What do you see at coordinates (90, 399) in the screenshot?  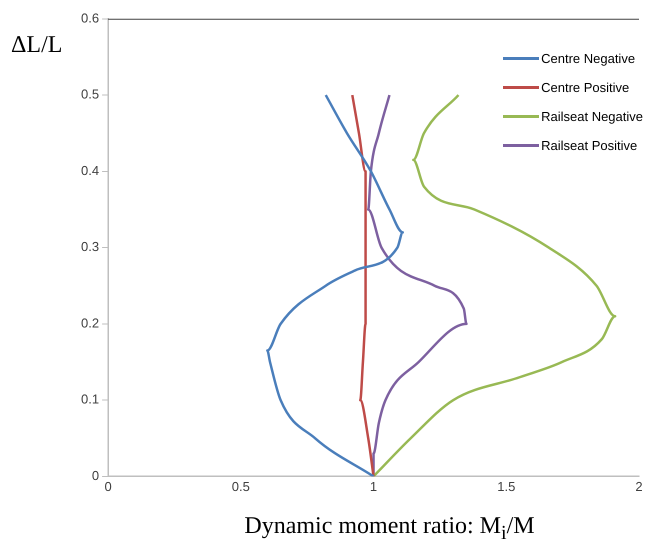 I see `y-tick-label: 0.1` at bounding box center [90, 399].